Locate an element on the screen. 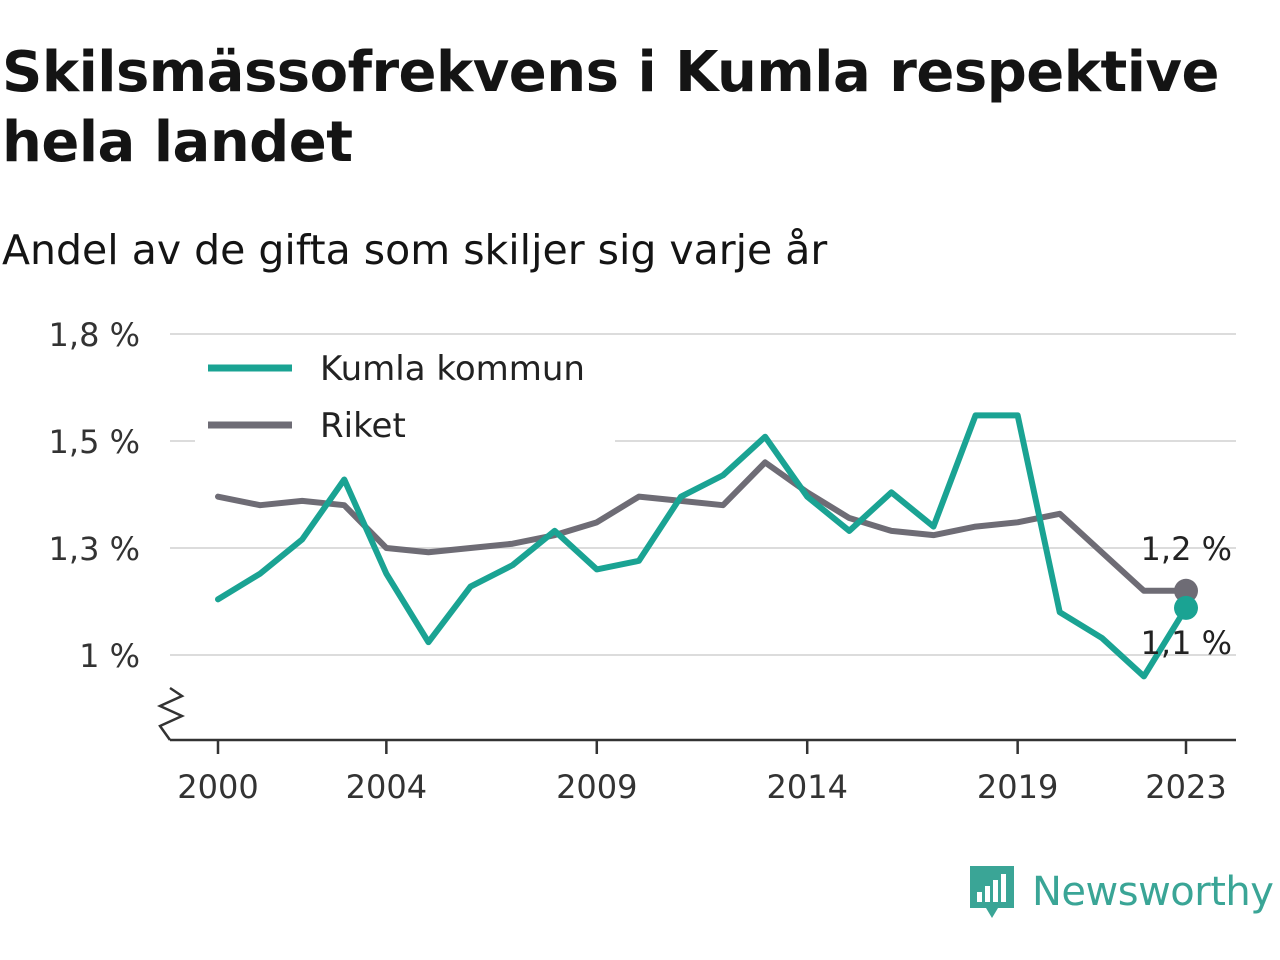  legend: Kumla kommun Riket is located at coordinates (405, 395).